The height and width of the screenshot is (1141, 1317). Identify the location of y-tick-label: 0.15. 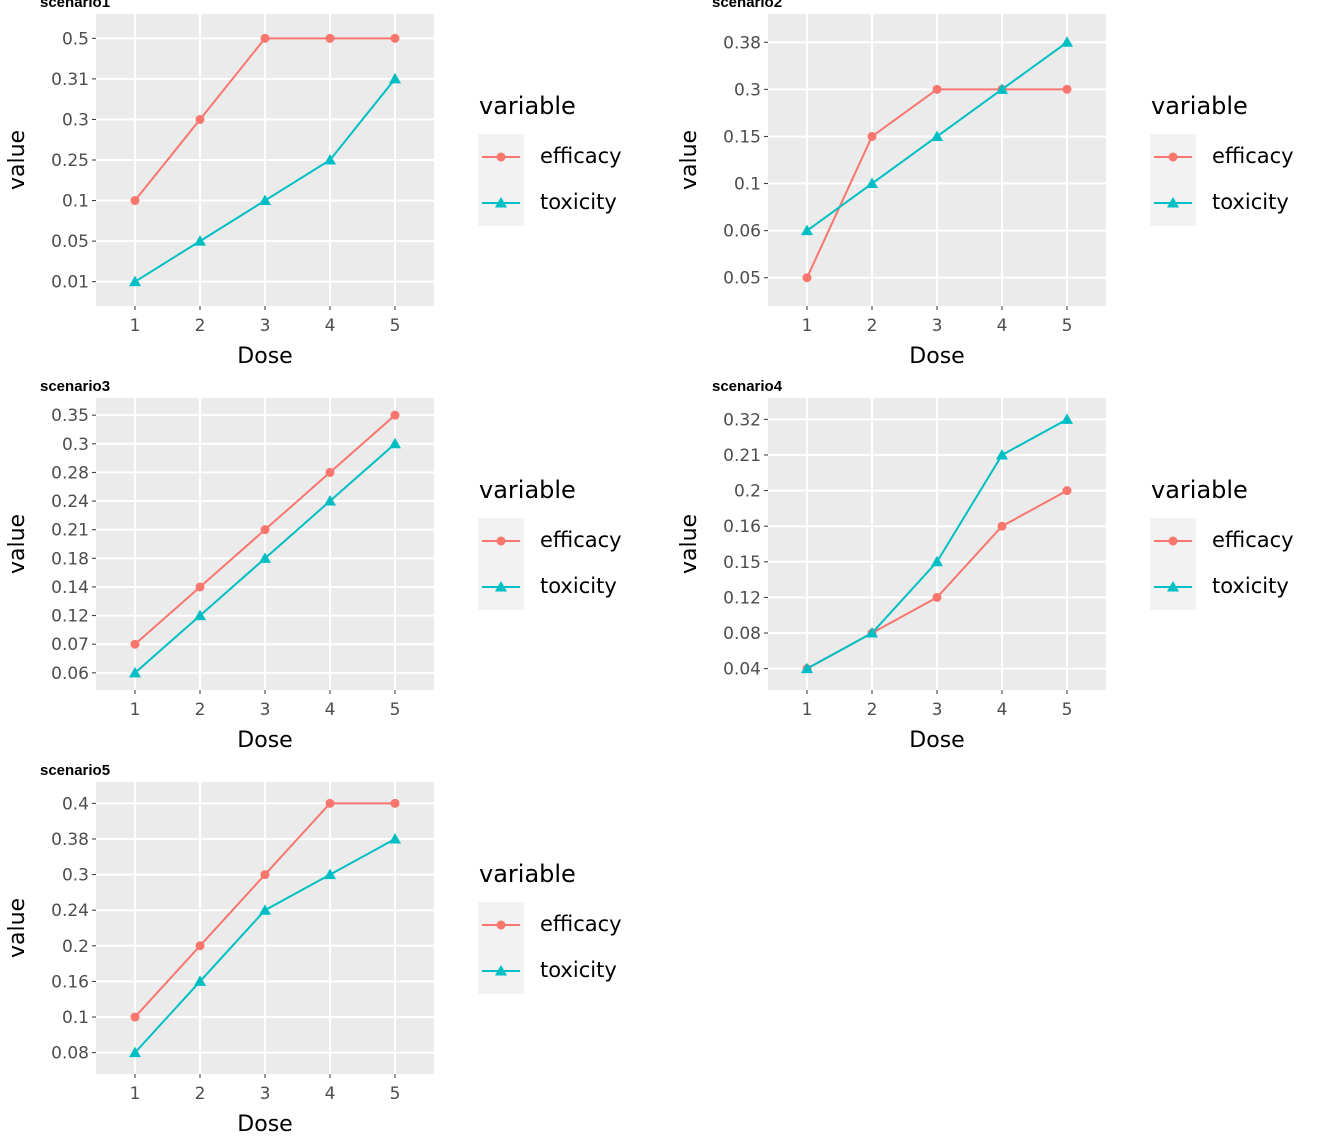
(742, 563).